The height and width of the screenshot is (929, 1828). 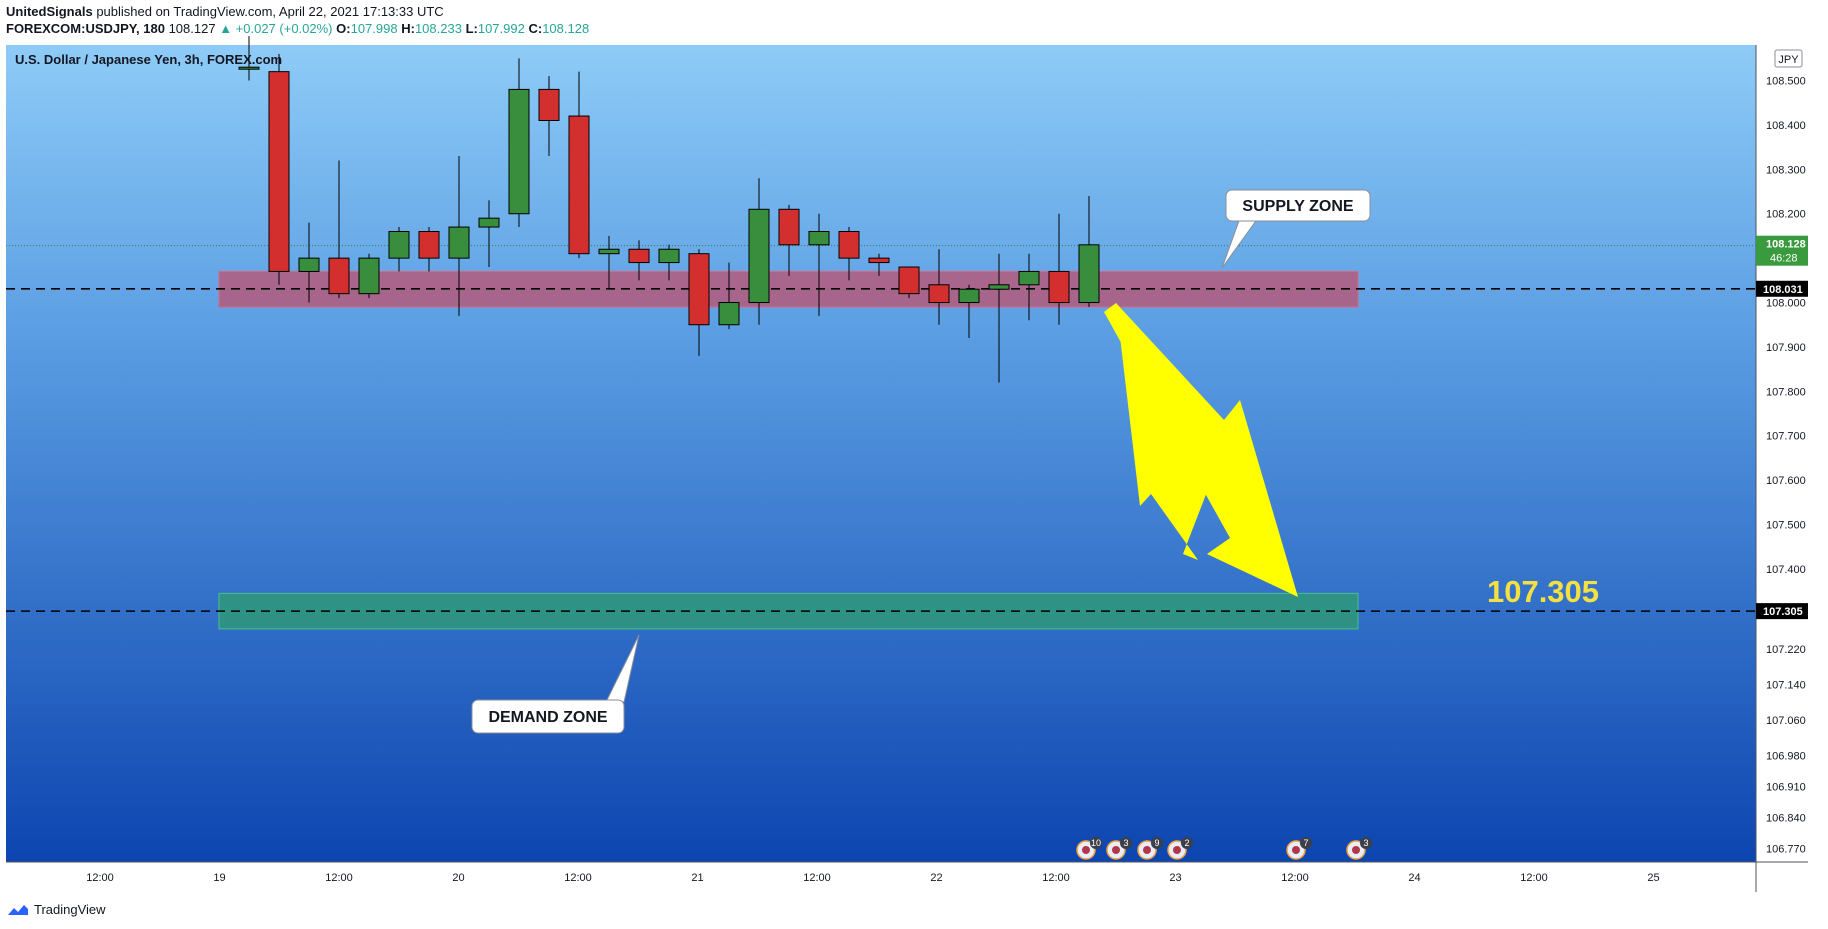 I want to click on price-tick-label: 107.800, so click(x=1786, y=392).